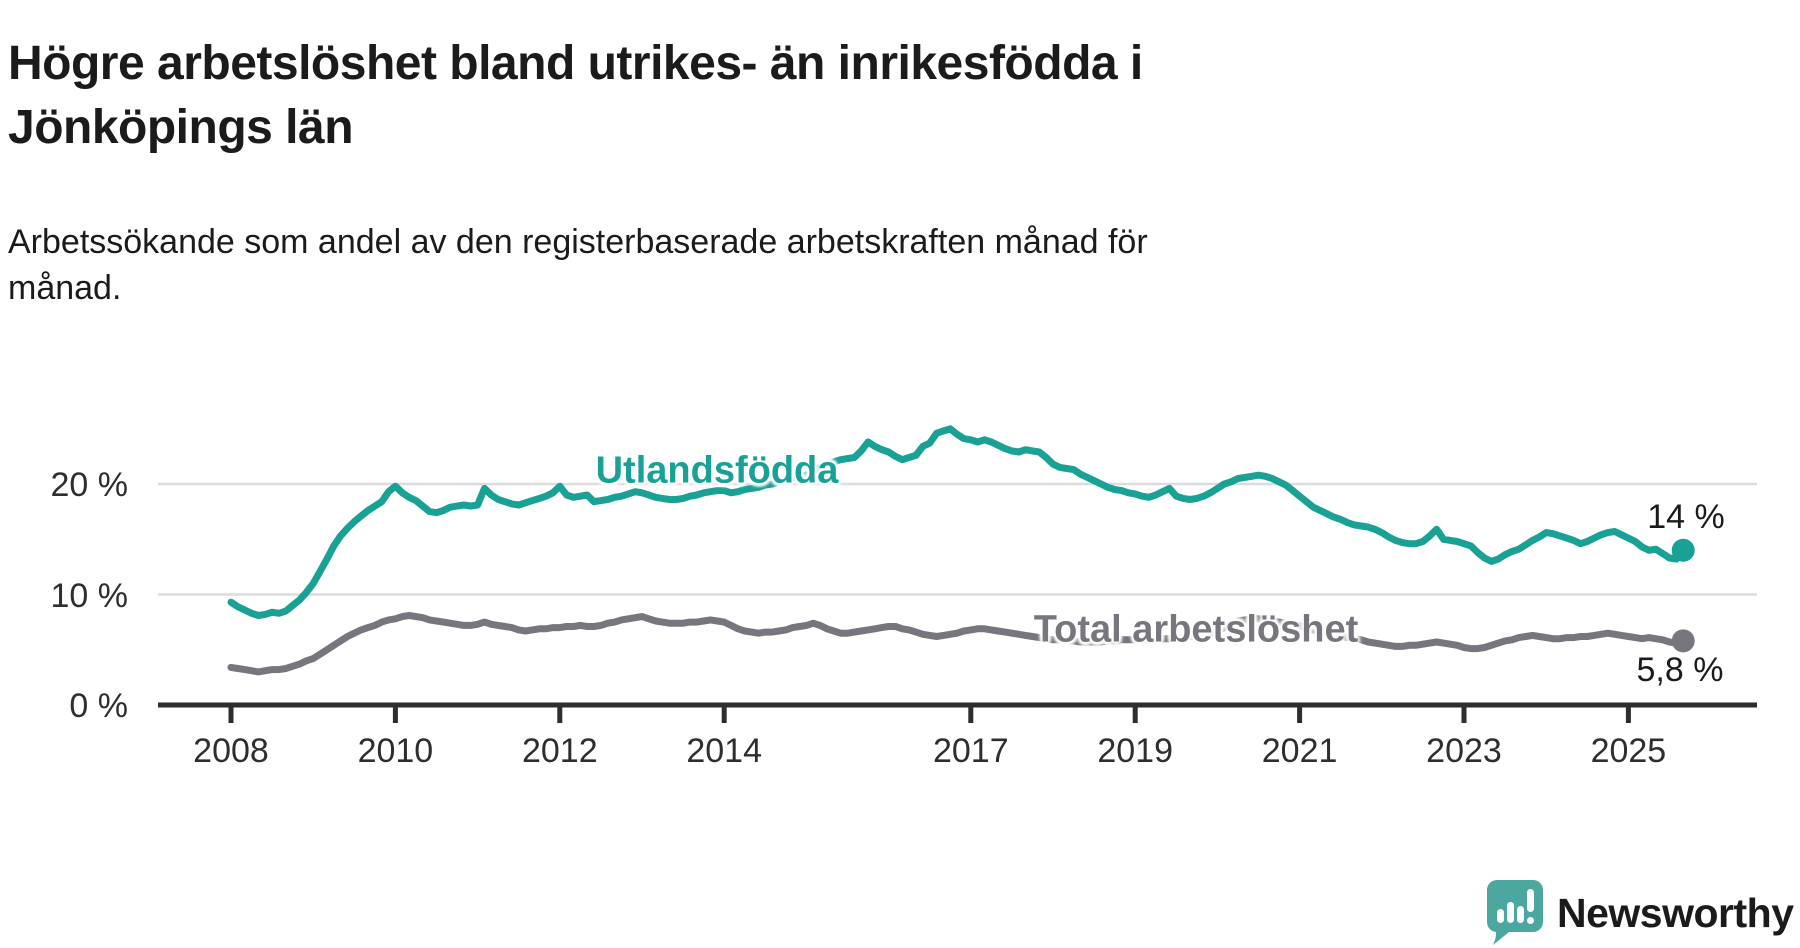 This screenshot has height=948, width=1800. What do you see at coordinates (89, 485) in the screenshot?
I see `y-tick-label: 20 %` at bounding box center [89, 485].